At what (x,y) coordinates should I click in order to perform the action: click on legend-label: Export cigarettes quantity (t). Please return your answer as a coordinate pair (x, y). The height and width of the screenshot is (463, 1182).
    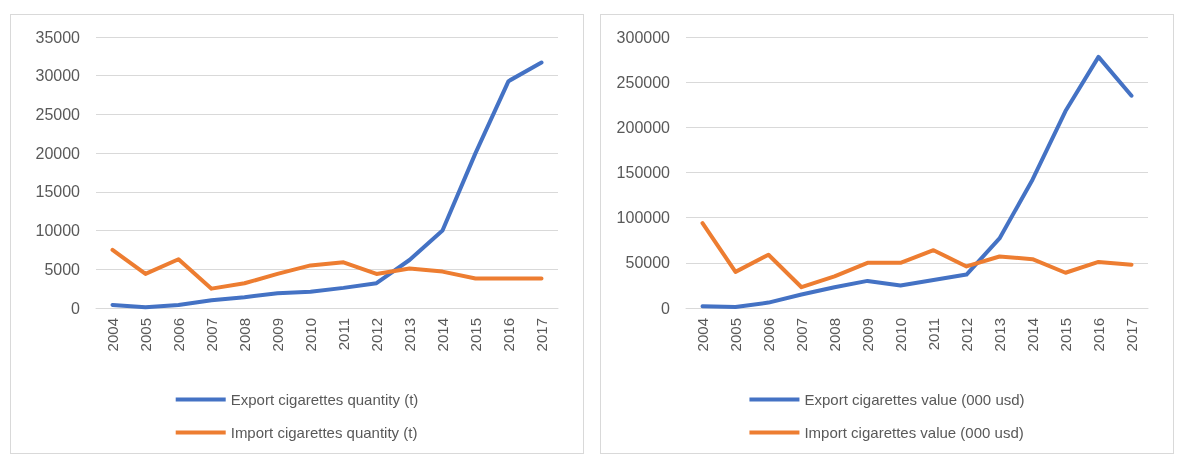
    Looking at the image, I should click on (324, 399).